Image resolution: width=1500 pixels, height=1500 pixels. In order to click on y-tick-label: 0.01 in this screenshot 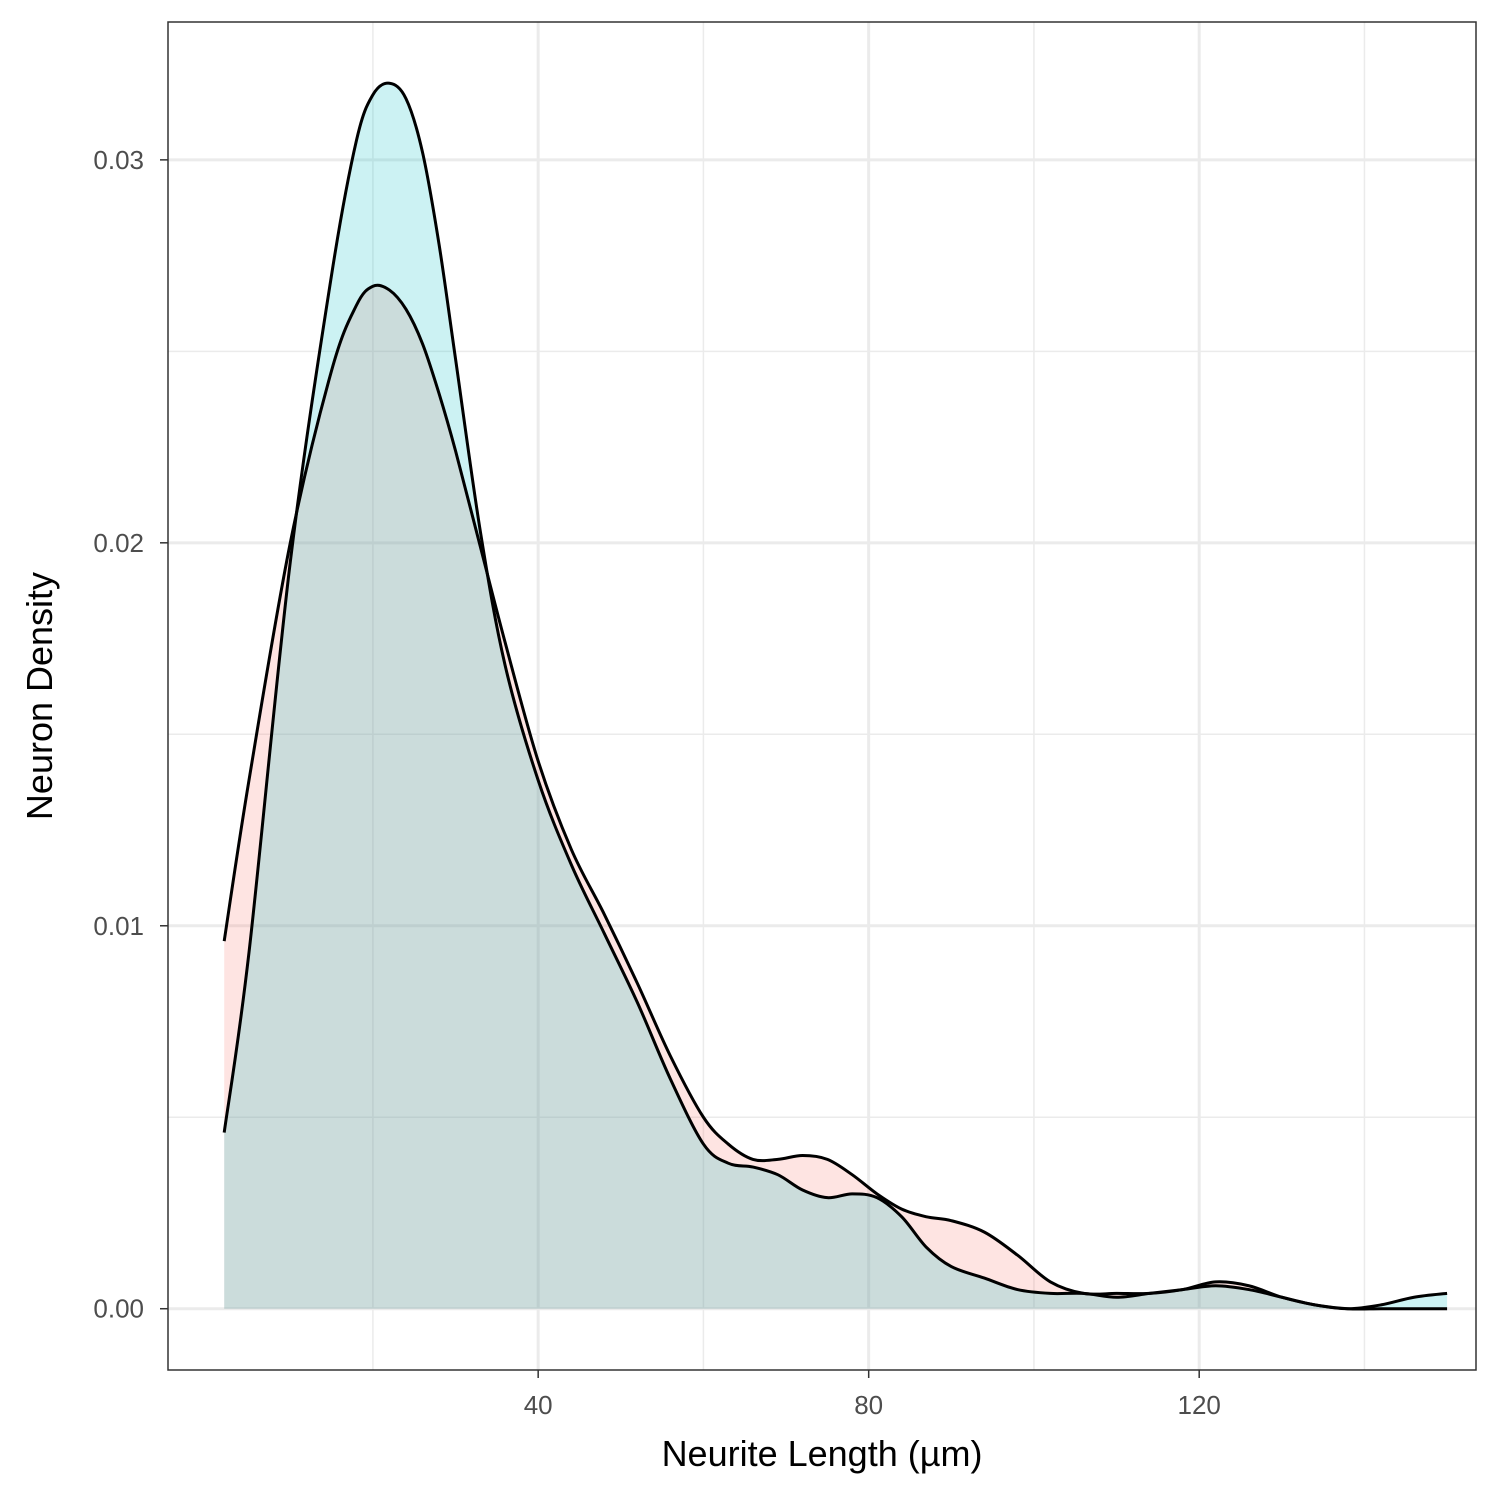, I will do `click(118, 926)`.